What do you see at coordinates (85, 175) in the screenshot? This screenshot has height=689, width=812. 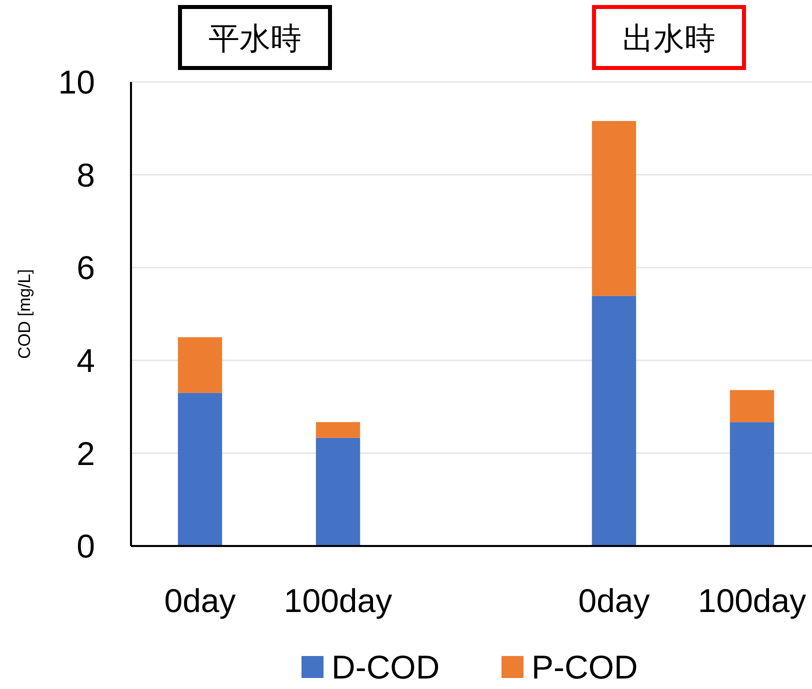 I see `y-tick-label: 8` at bounding box center [85, 175].